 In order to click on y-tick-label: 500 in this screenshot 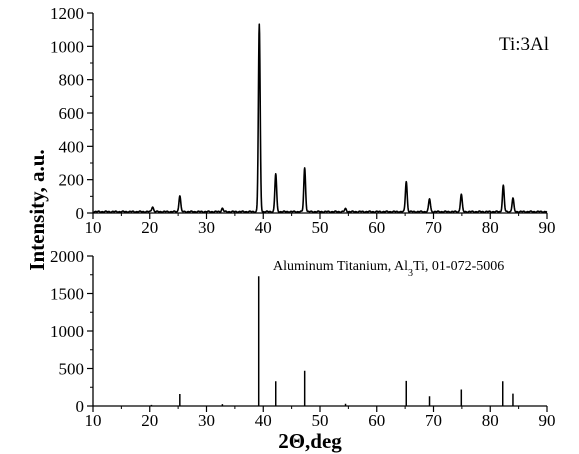, I will do `click(72, 369)`.